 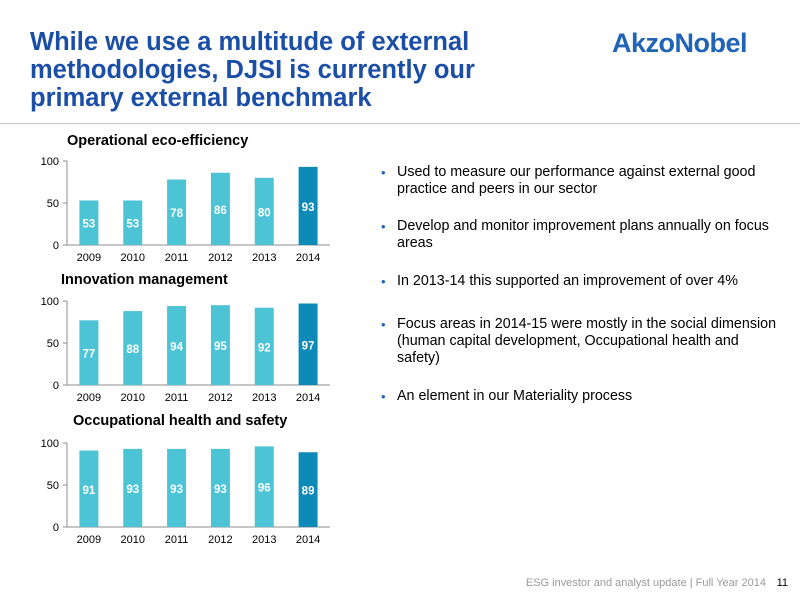 What do you see at coordinates (89, 491) in the screenshot?
I see `data-label: 91` at bounding box center [89, 491].